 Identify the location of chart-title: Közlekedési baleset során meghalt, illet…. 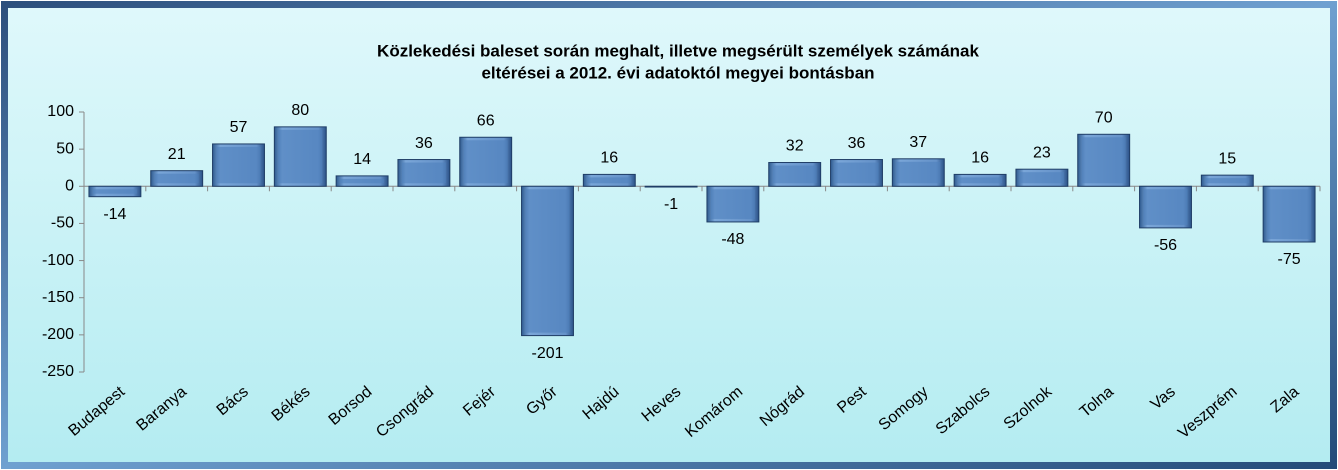
(678, 50).